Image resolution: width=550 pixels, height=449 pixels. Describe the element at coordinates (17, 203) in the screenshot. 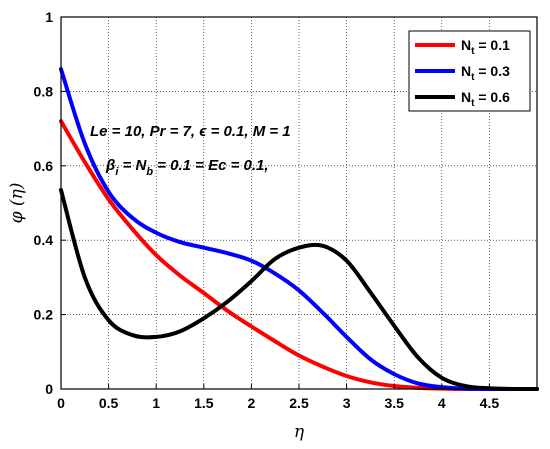

I see `y-axis-label: φ (η)` at that location.